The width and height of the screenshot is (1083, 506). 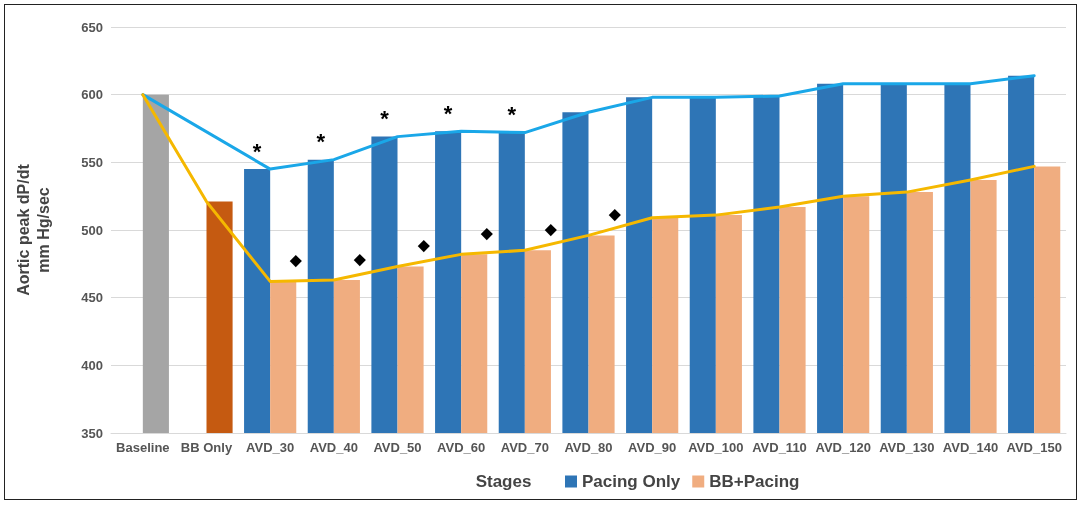 What do you see at coordinates (270, 447) in the screenshot?
I see `x-tick-label: AVD_30` at bounding box center [270, 447].